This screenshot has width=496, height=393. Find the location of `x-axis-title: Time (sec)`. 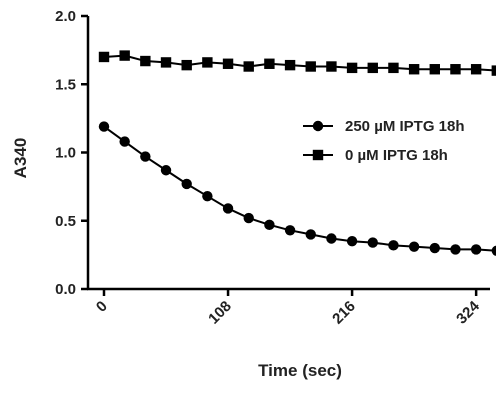

x-axis-title: Time (sec) is located at coordinates (300, 370).